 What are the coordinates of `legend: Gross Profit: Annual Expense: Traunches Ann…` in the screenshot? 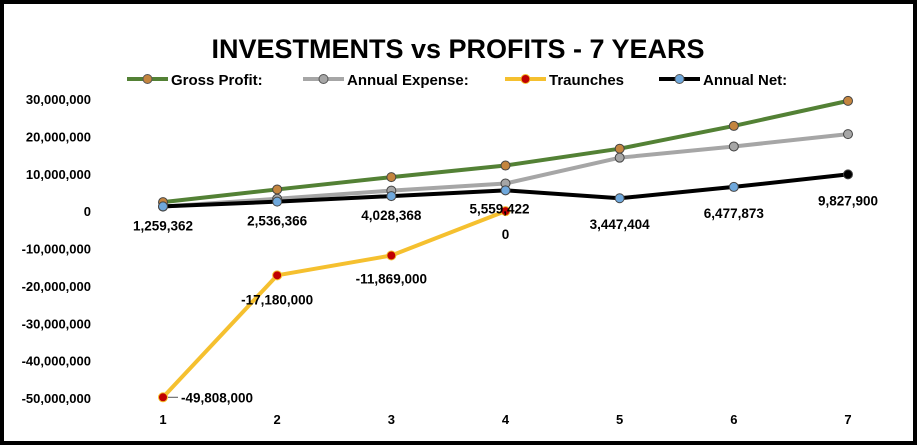 It's located at (457, 80).